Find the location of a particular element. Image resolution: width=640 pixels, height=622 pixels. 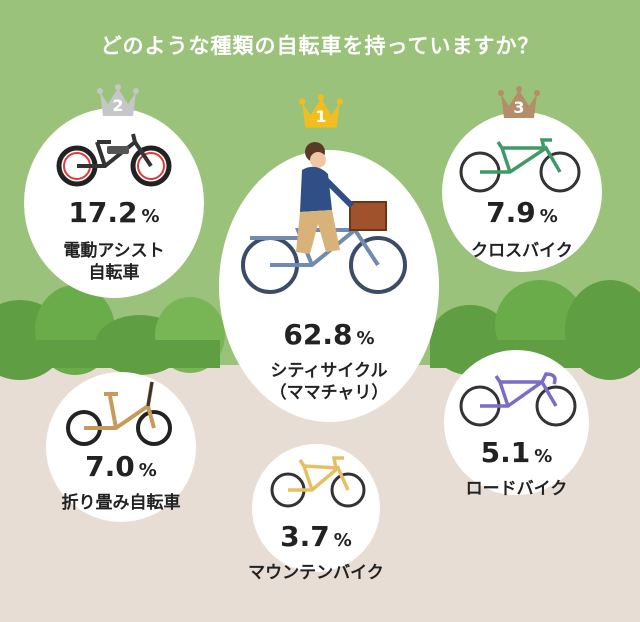

bubble-folding is located at coordinates (121, 447).